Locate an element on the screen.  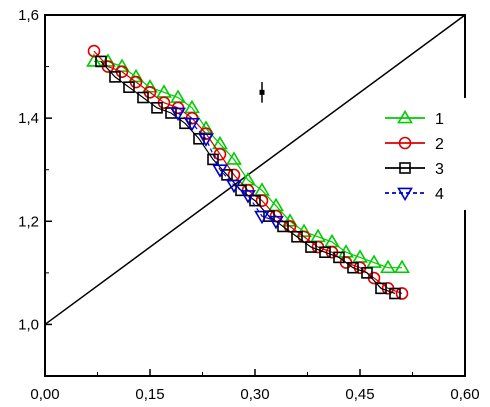
y-tick-label: 1,2 is located at coordinates (28, 221).